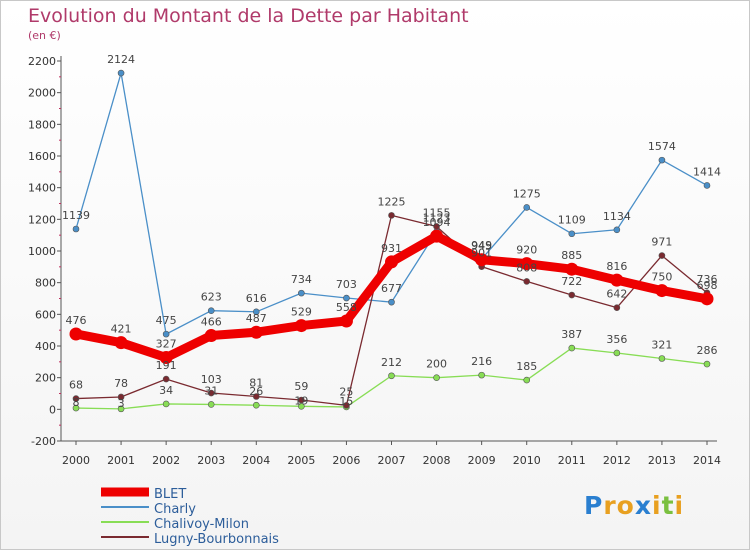  I want to click on data-label: 68, so click(76, 385).